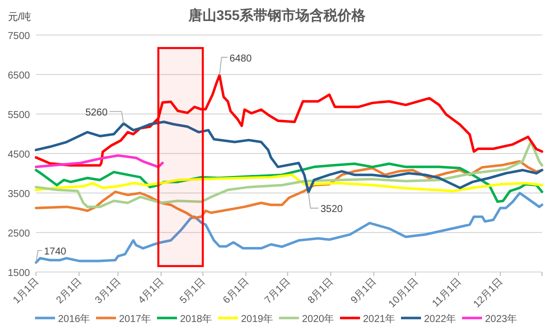  Describe the element at coordinates (19, 273) in the screenshot. I see `y-tick-label: 1500` at that location.